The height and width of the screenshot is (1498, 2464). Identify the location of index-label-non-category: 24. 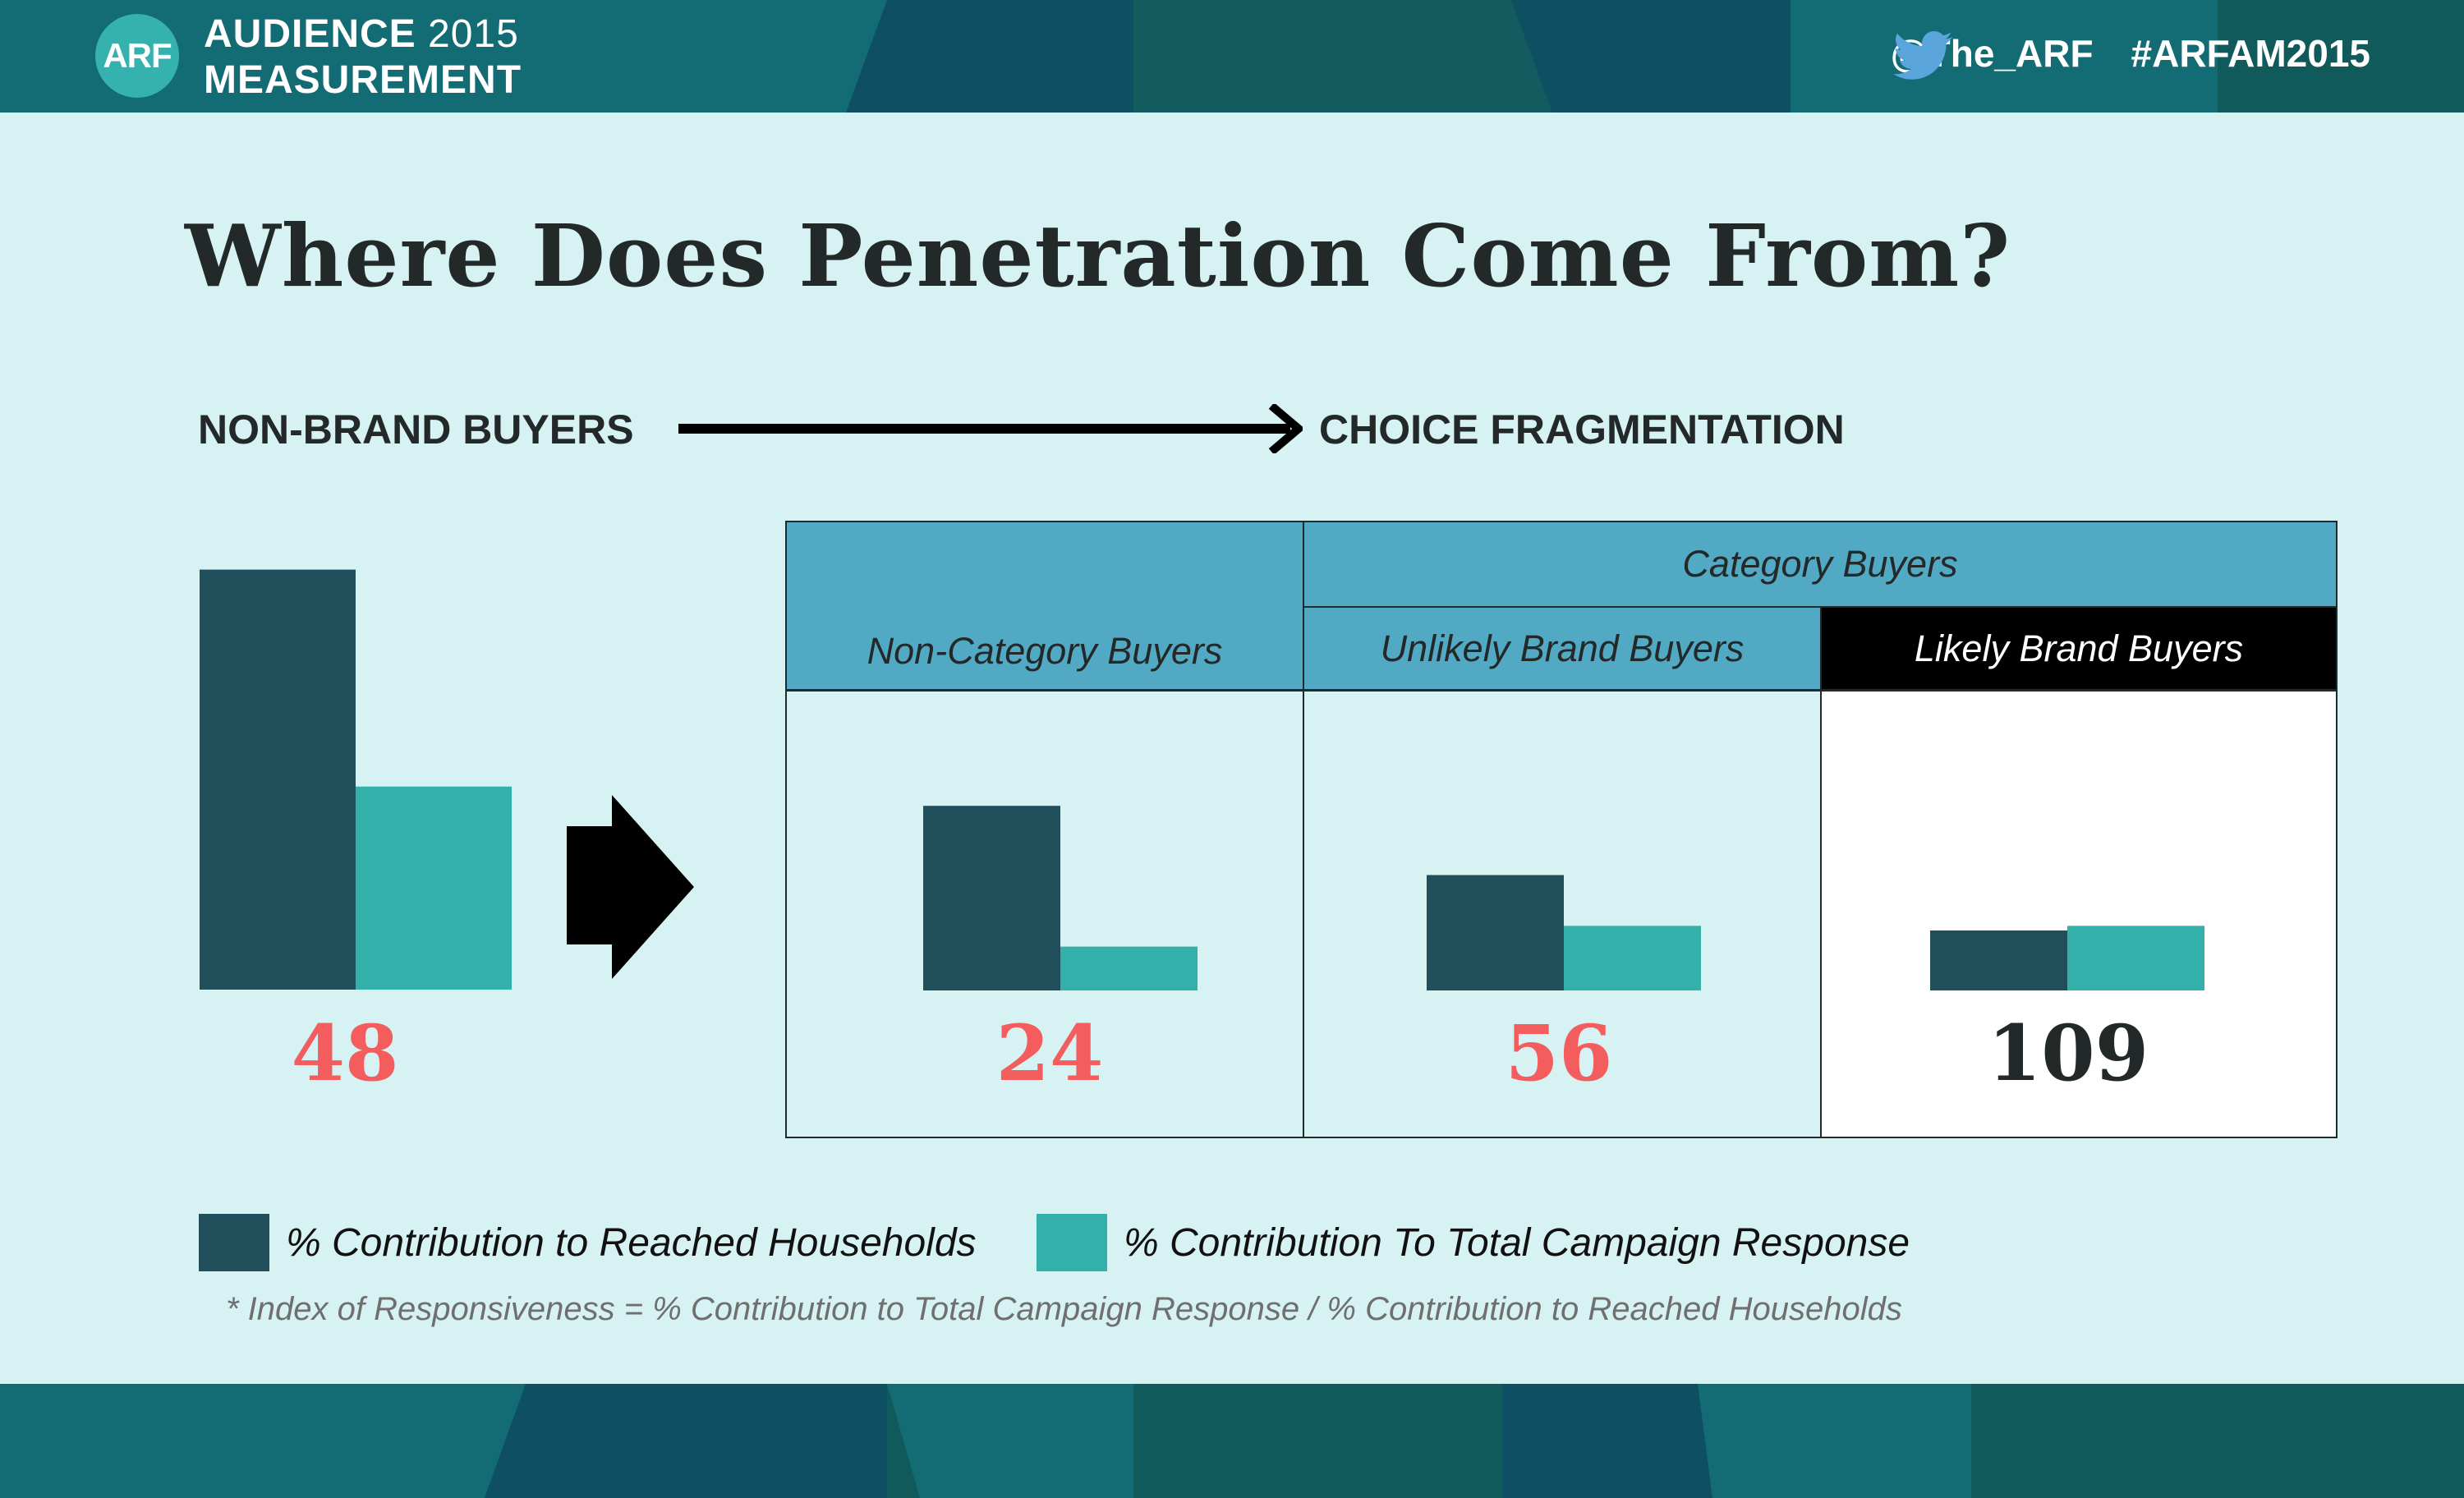
(1049, 1054).